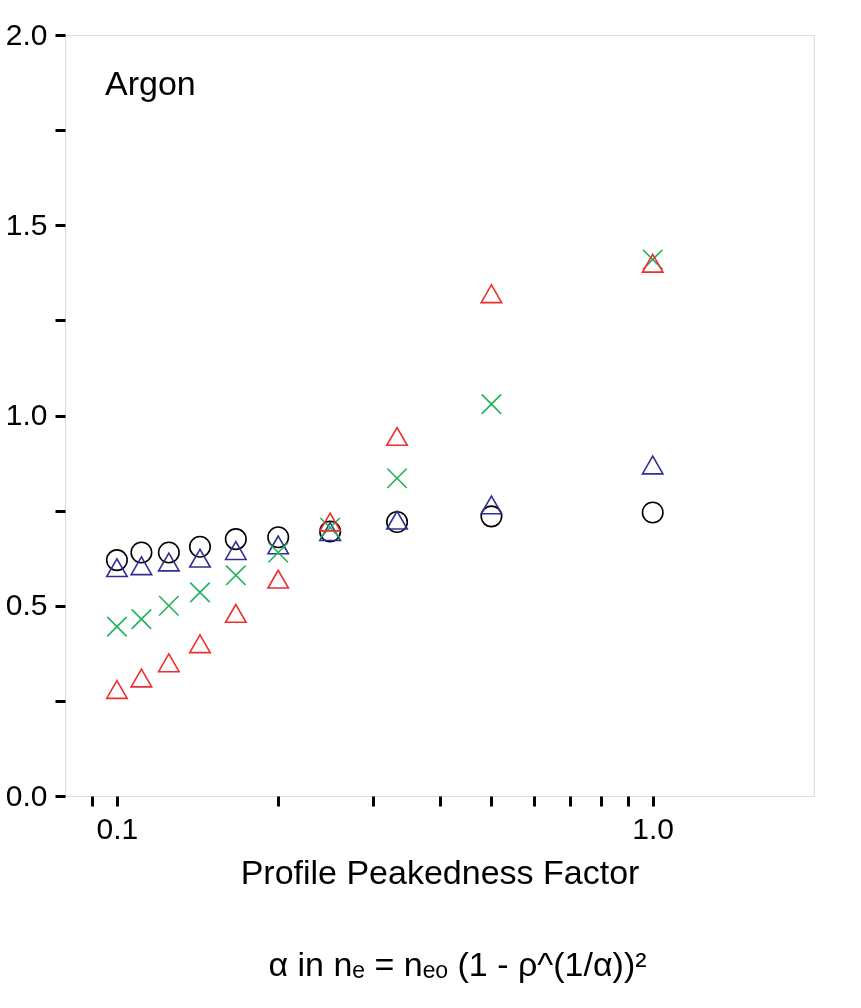  What do you see at coordinates (26, 224) in the screenshot?
I see `y-tick-label: 1.5` at bounding box center [26, 224].